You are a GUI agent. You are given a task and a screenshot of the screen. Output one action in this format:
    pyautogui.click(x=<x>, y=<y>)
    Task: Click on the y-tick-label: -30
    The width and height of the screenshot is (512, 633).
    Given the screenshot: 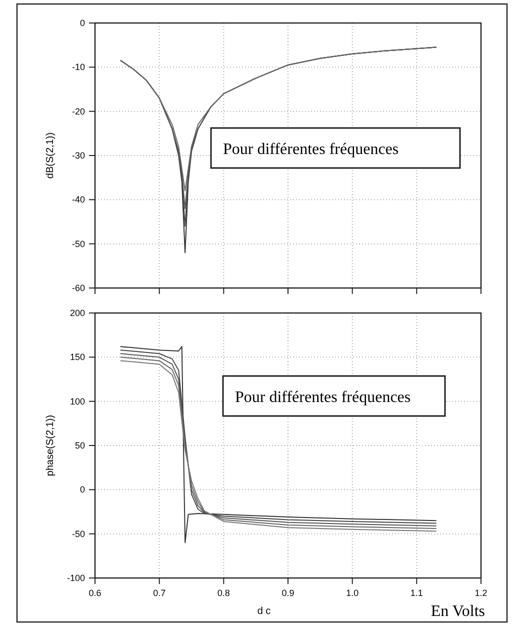 What is the action you would take?
    pyautogui.click(x=78, y=155)
    